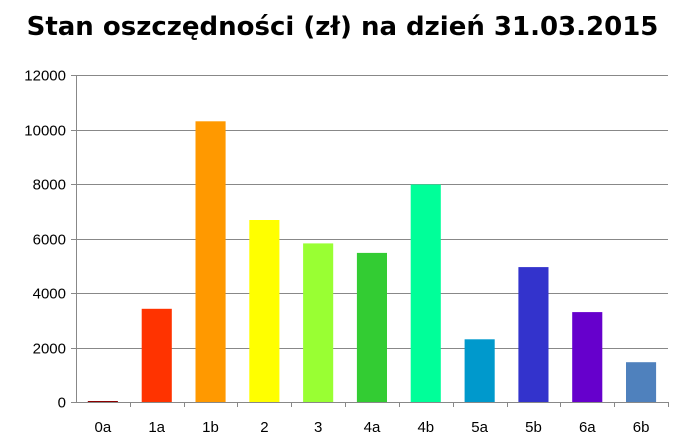 This screenshot has width=685, height=442. I want to click on x-tick-label-6a: 6a, so click(587, 427).